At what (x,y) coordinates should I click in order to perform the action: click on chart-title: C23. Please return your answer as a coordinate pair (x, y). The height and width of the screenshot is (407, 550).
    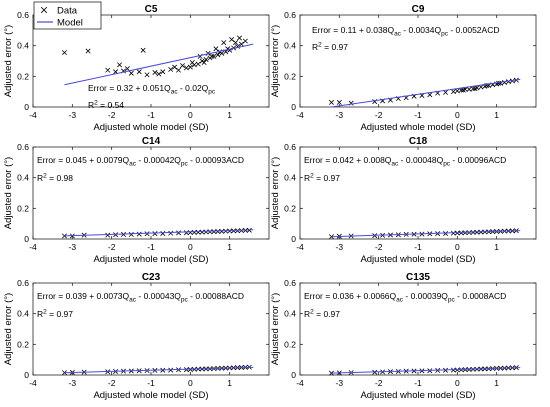
    Looking at the image, I should click on (151, 277).